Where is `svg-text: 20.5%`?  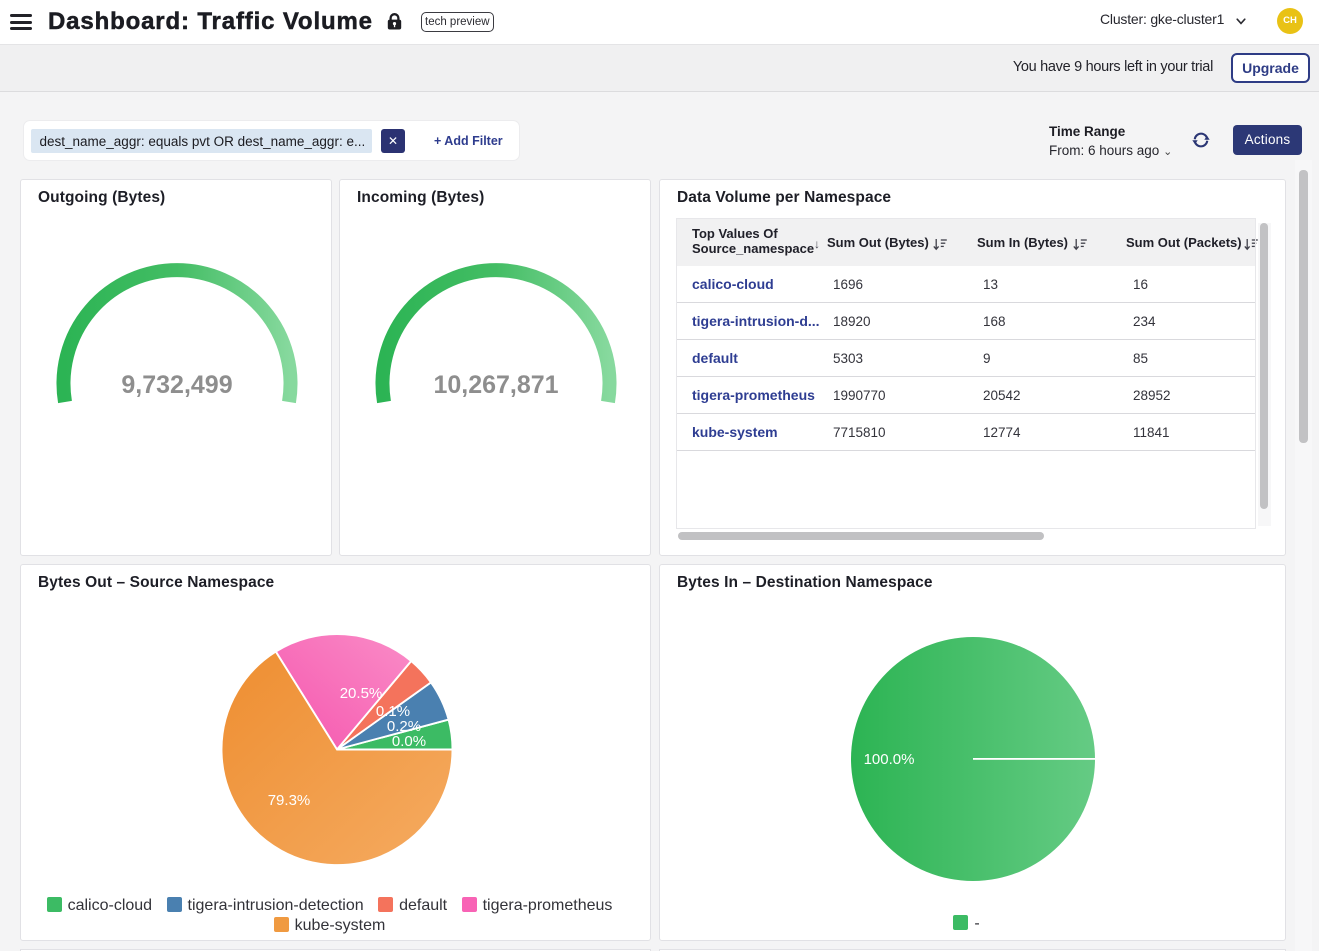 svg-text: 20.5% is located at coordinates (361, 693).